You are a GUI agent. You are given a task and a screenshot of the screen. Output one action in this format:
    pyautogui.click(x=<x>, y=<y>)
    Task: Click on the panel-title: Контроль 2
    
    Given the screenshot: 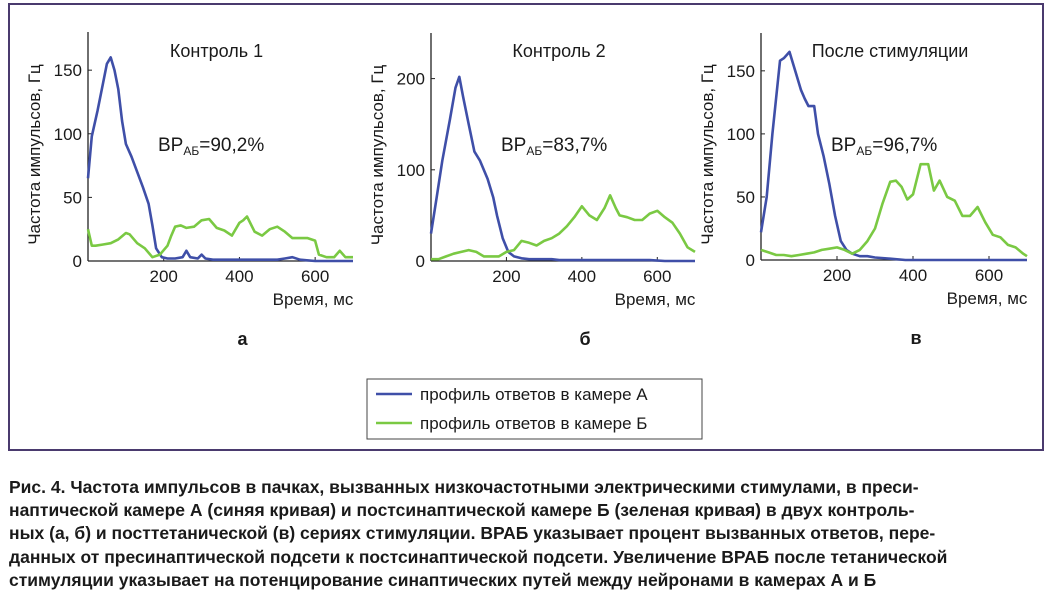 What is the action you would take?
    pyautogui.click(x=558, y=51)
    